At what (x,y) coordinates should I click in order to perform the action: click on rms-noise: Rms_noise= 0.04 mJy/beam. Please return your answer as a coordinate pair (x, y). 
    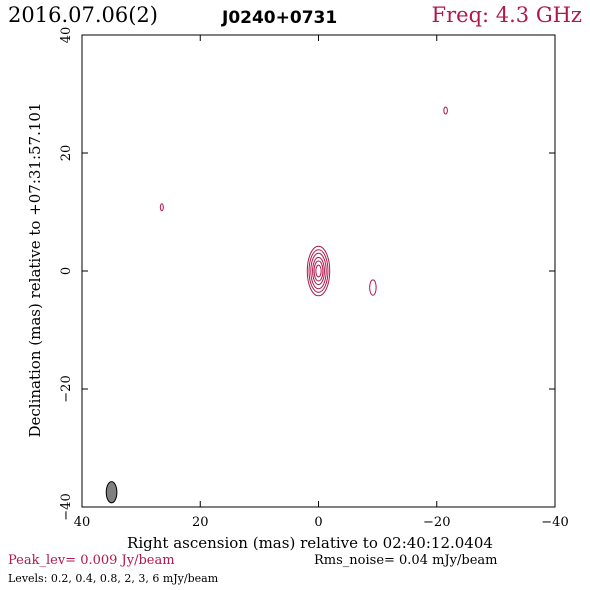
    Looking at the image, I should click on (406, 560).